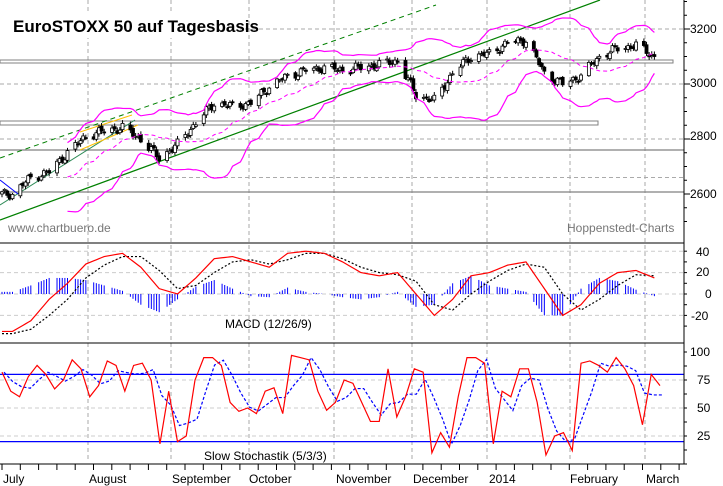 This screenshot has width=723, height=486. I want to click on macd-label: MACD (12/26/9), so click(268, 324).